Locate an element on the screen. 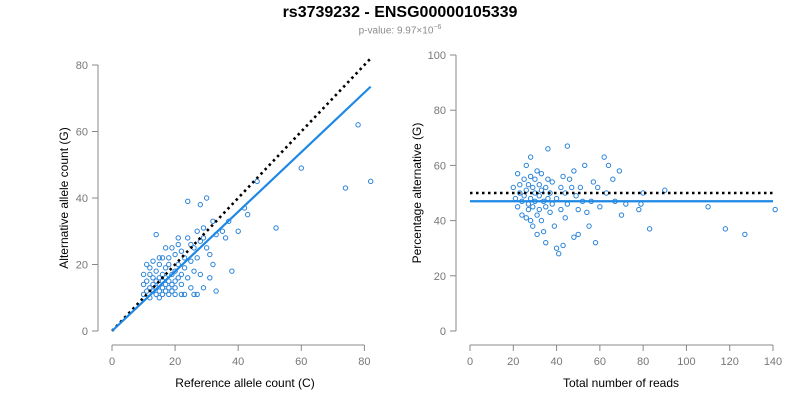  left-y-tick-label: 0 is located at coordinates (85, 332).